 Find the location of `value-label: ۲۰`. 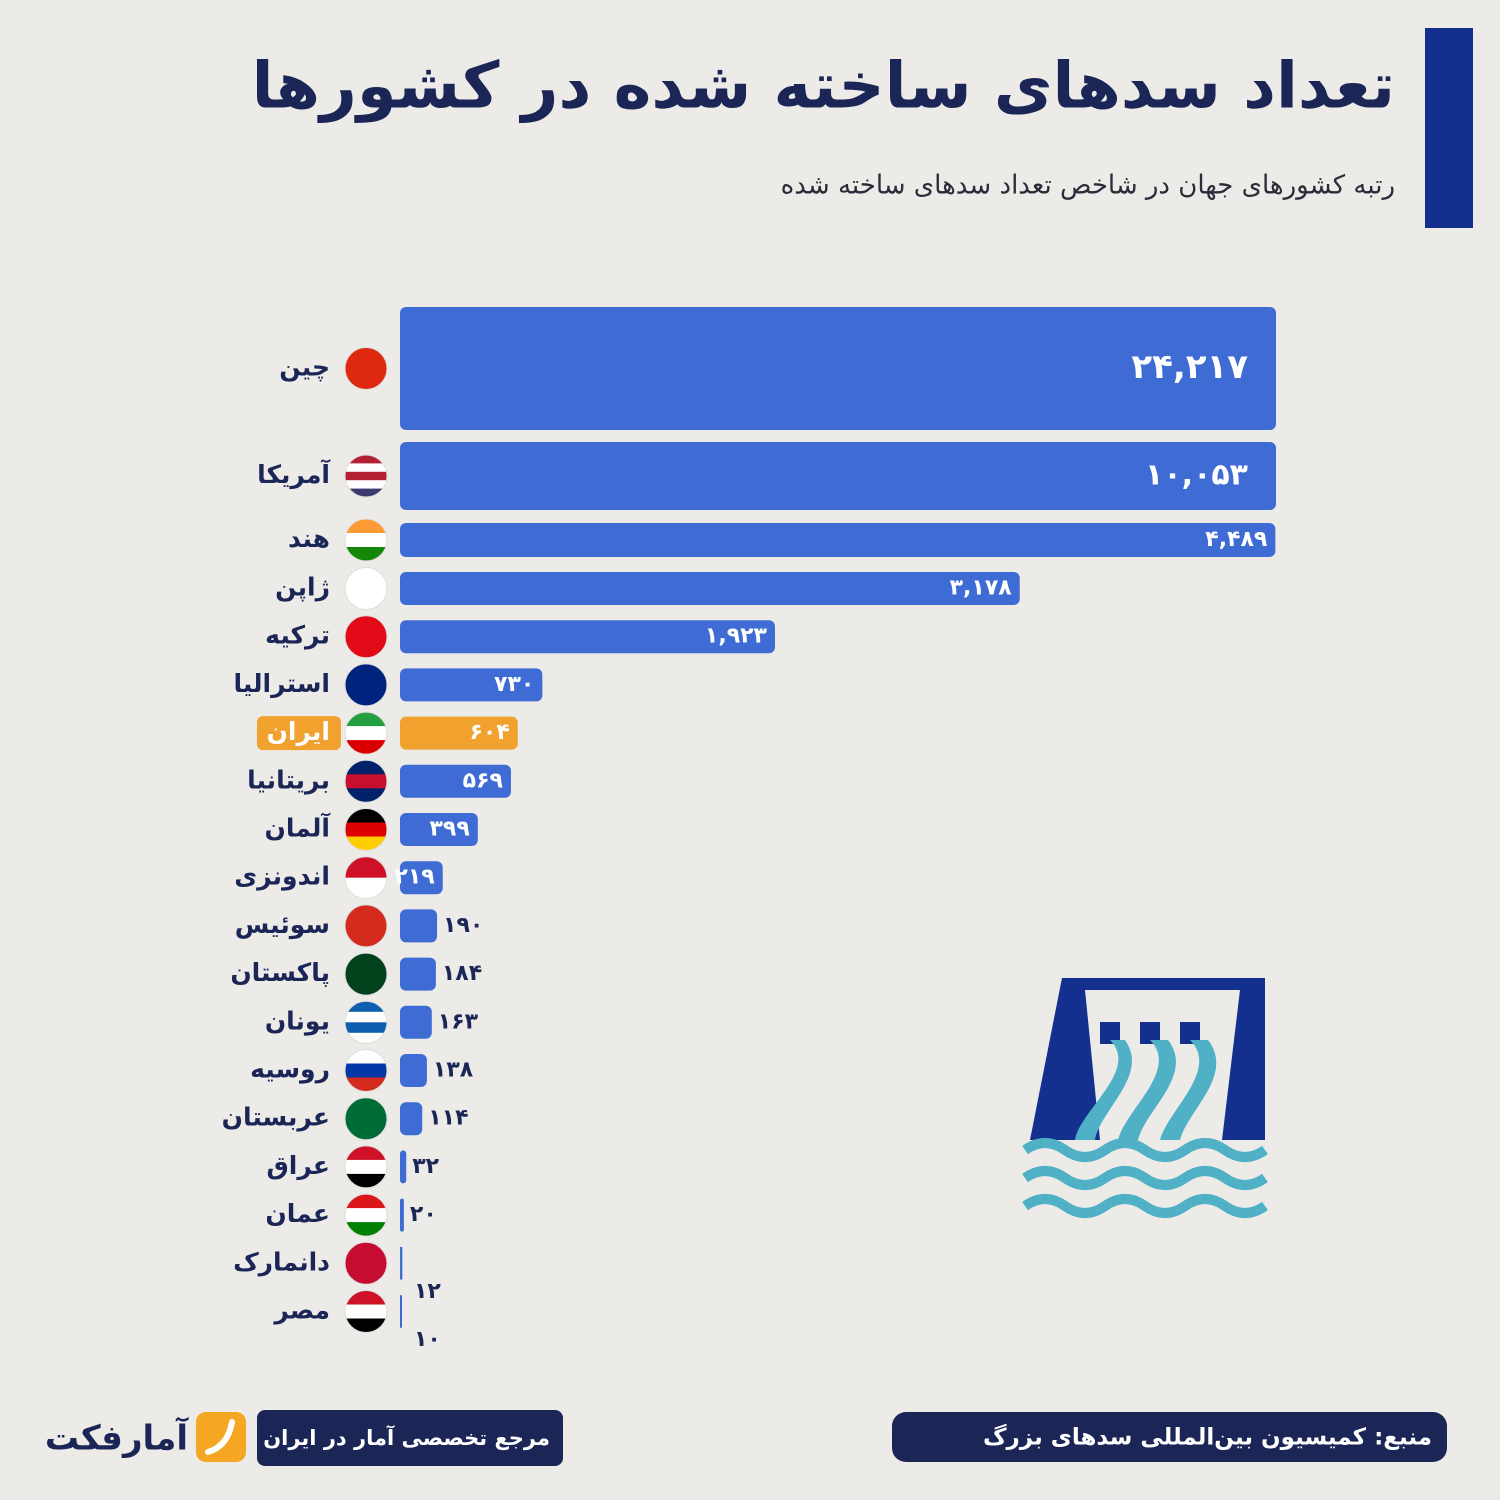

value-label: ۲۰ is located at coordinates (423, 1214).